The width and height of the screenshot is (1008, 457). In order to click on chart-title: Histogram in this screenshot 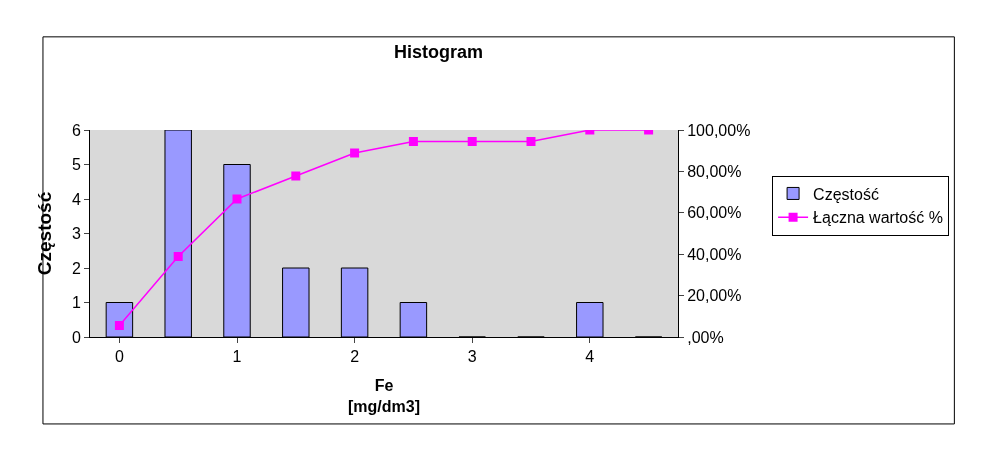, I will do `click(438, 52)`.